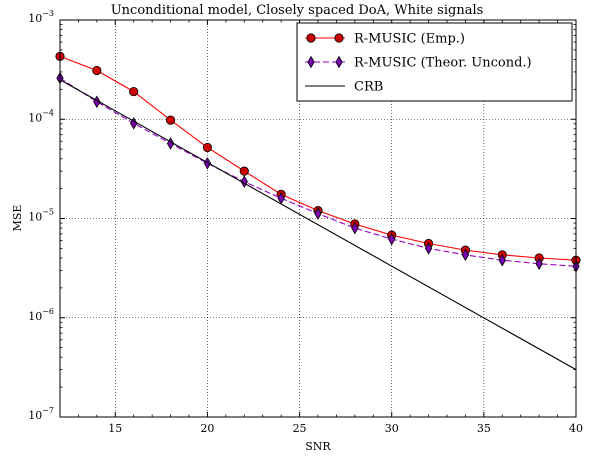  I want to click on y-tick-label: 10⁻⁴, so click(41, 116).